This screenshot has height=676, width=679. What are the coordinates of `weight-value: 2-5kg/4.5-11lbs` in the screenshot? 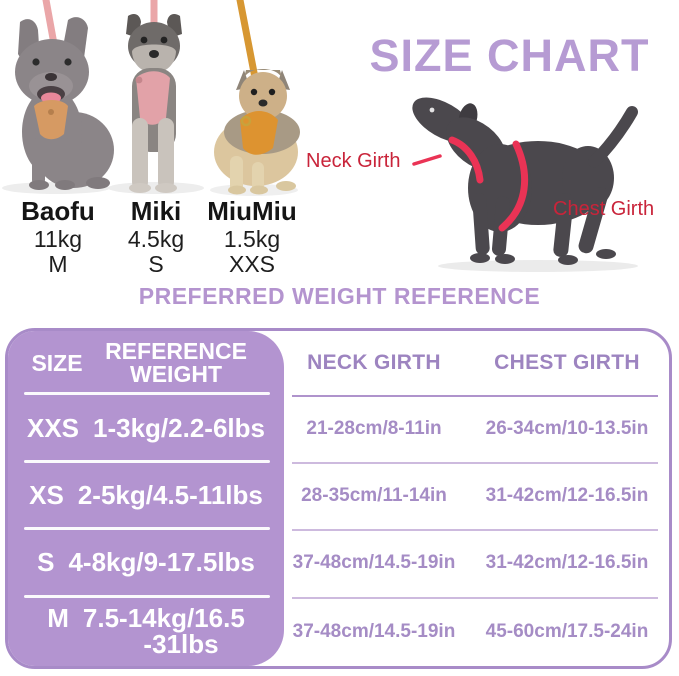 It's located at (170, 494).